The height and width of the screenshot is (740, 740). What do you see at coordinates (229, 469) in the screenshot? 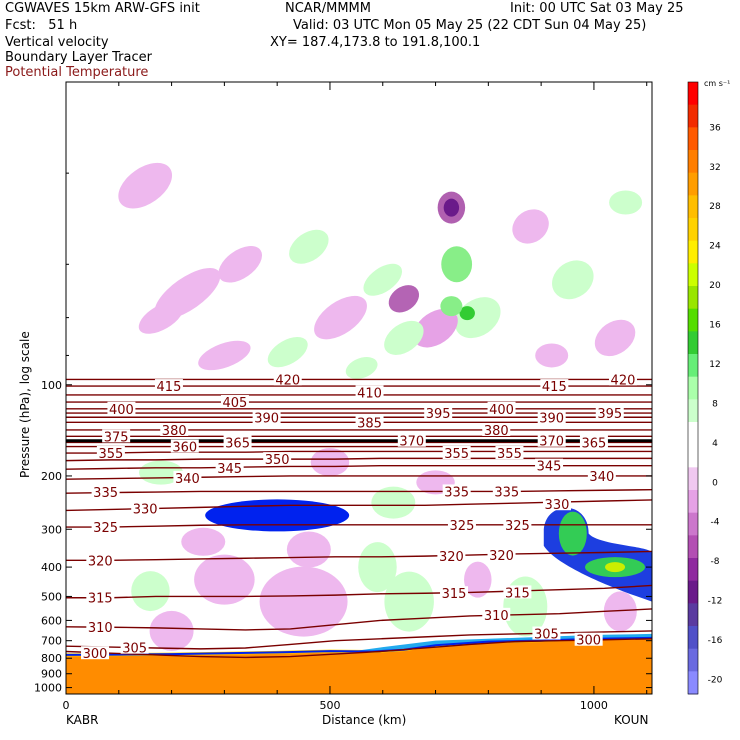
I see `theta-label: 345` at bounding box center [229, 469].